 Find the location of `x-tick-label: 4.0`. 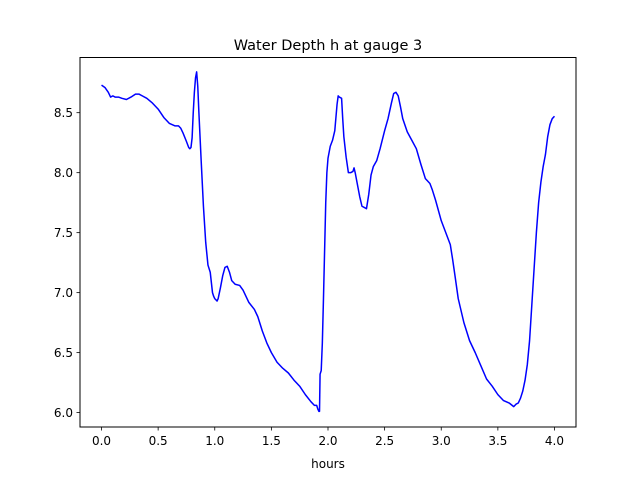

x-tick-label: 4.0 is located at coordinates (554, 441).